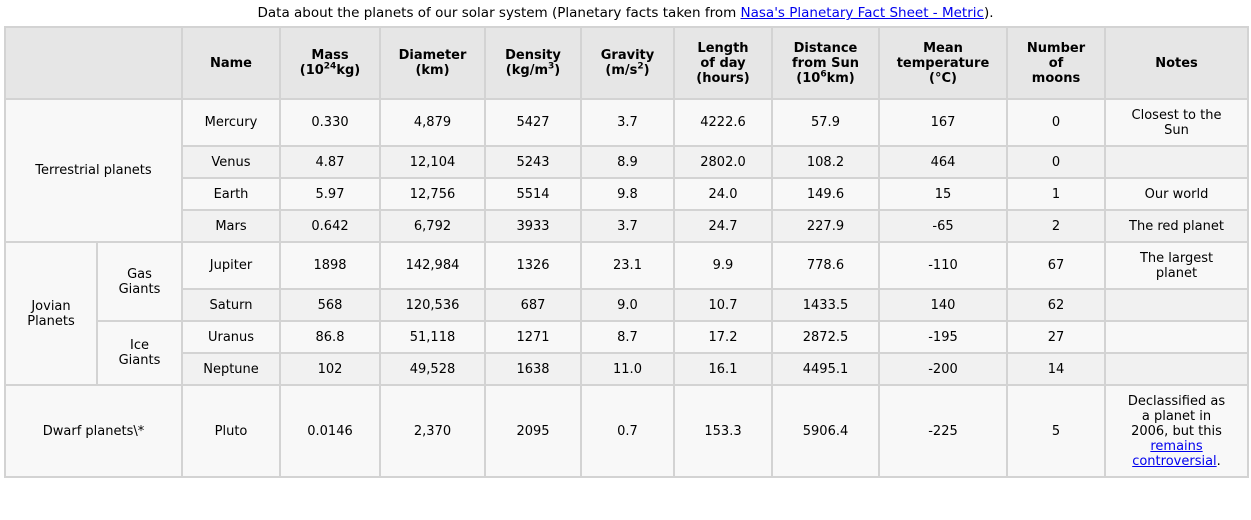  I want to click on moons-cell: 27, so click(1056, 337).